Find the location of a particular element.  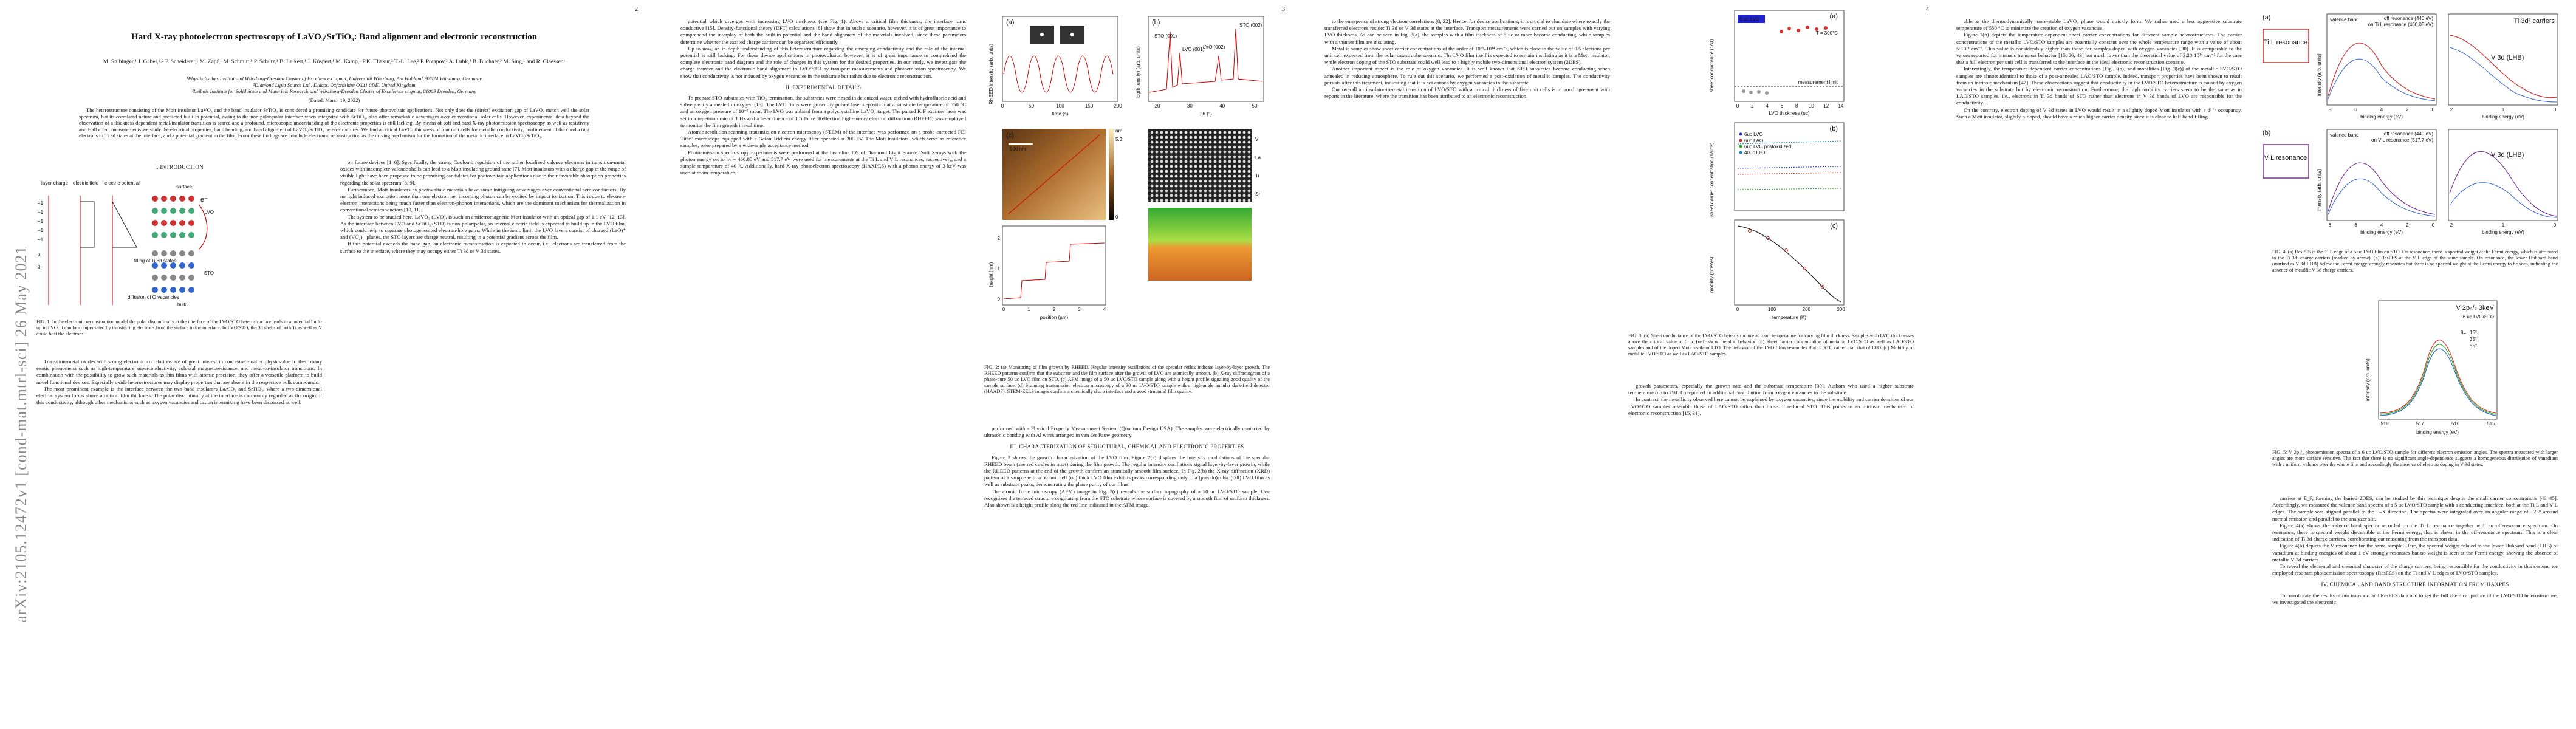

tick-label: 6 is located at coordinates (2355, 225).